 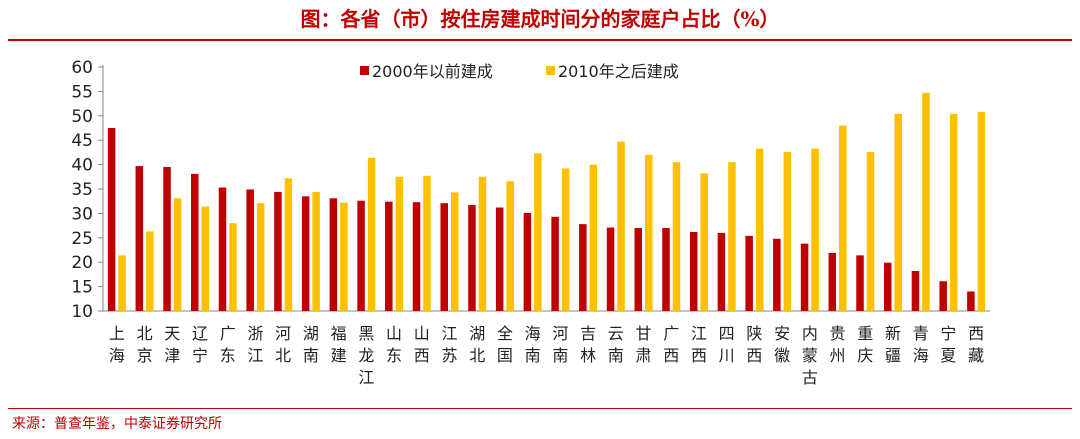 What do you see at coordinates (865, 344) in the screenshot?
I see `x-category-label: 重庆` at bounding box center [865, 344].